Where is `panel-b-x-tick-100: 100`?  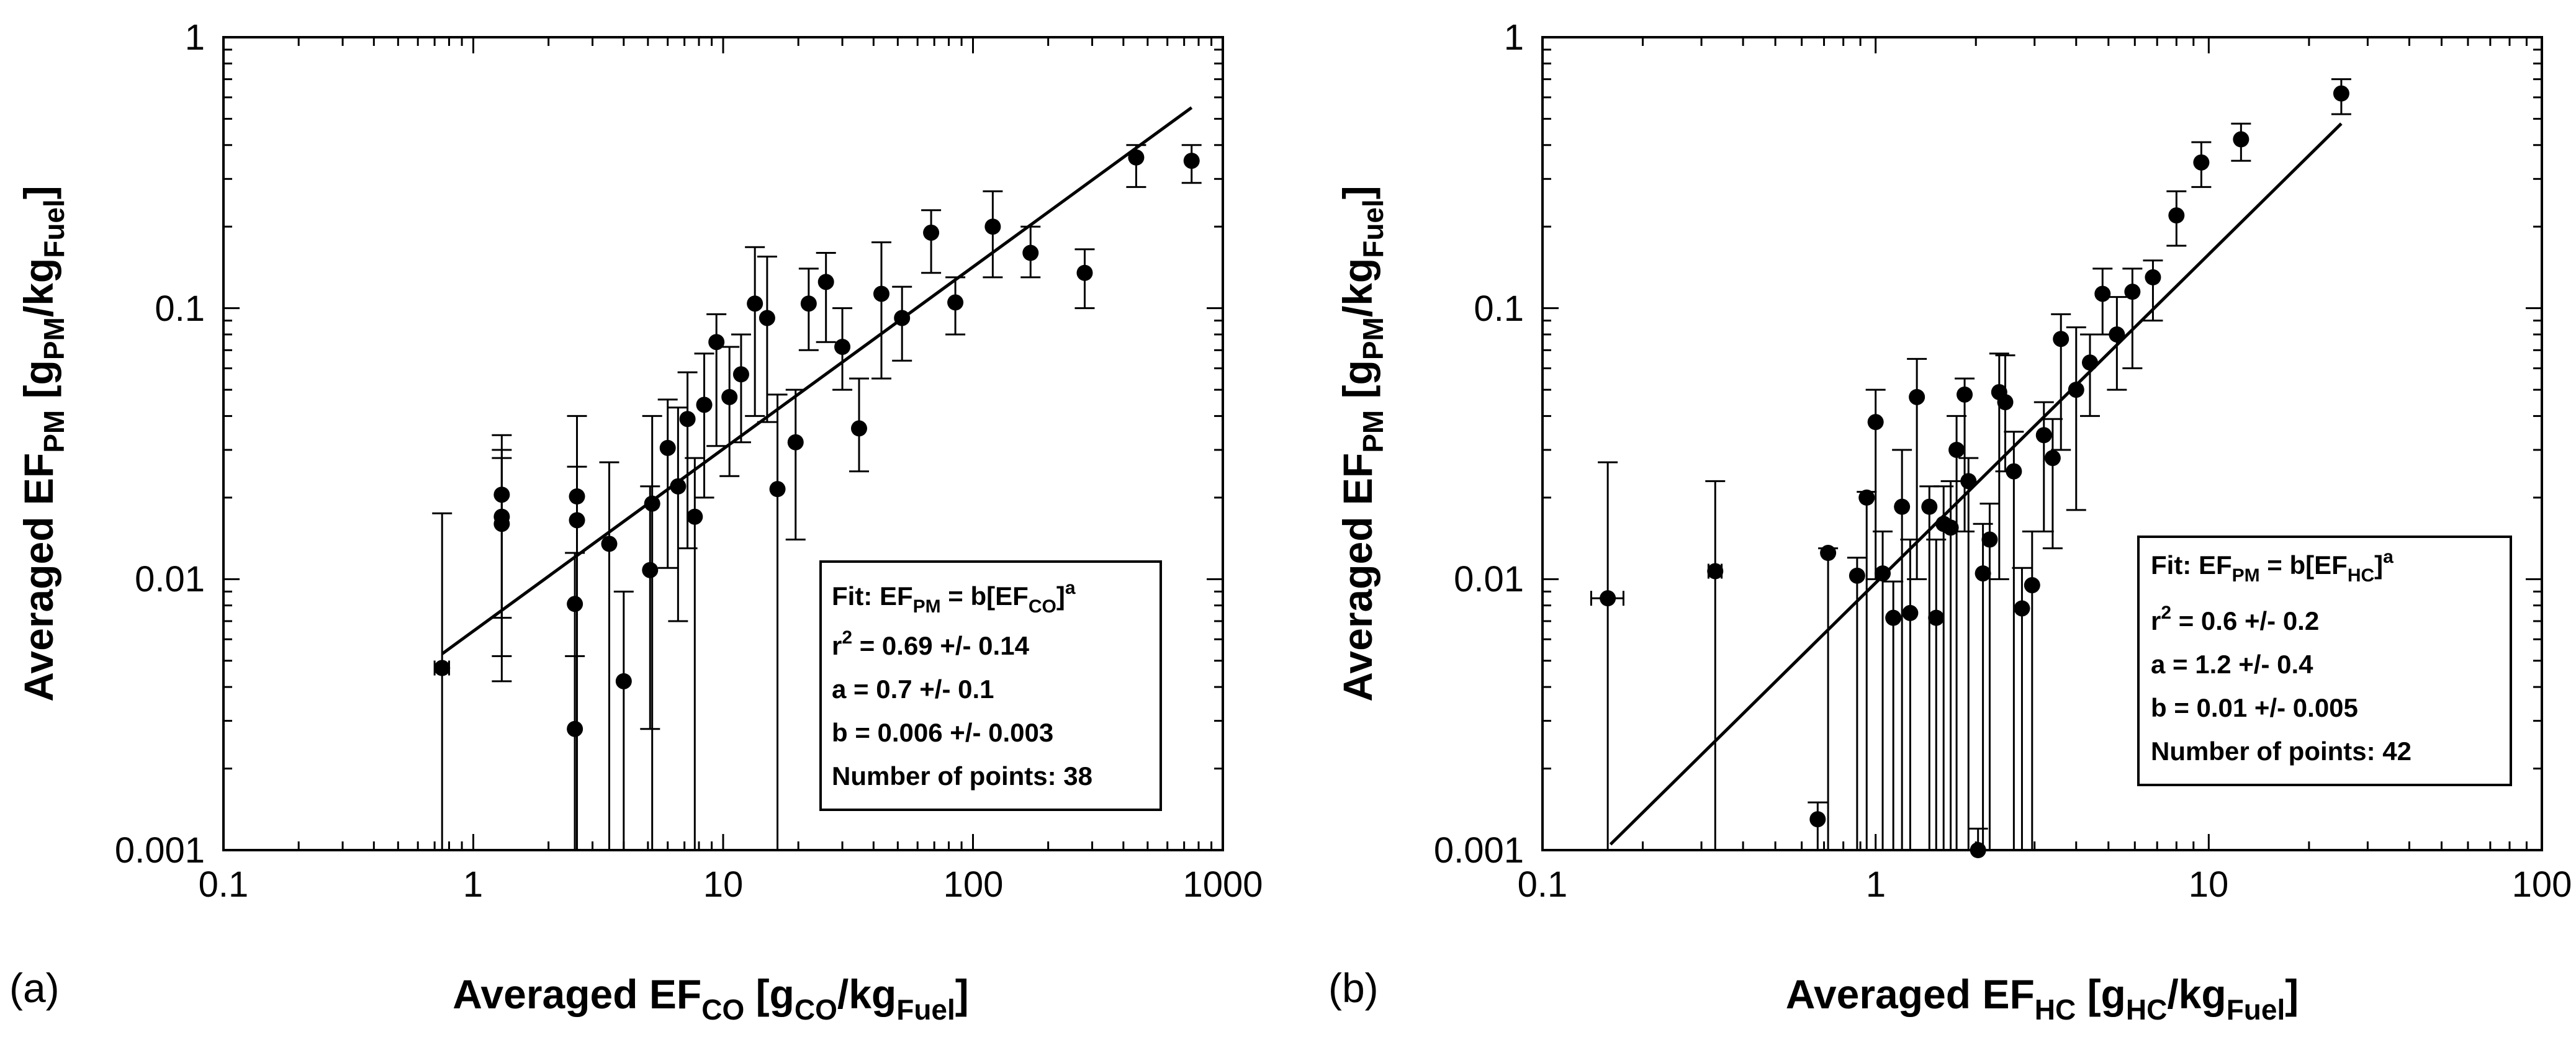
panel-b-x-tick-100: 100 is located at coordinates (2542, 884).